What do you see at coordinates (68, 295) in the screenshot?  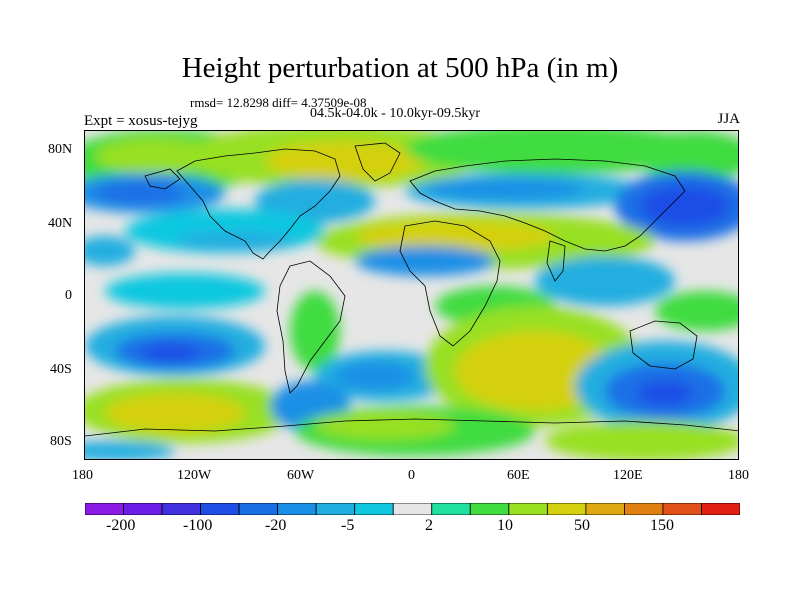 I see `y-tick-label: 0` at bounding box center [68, 295].